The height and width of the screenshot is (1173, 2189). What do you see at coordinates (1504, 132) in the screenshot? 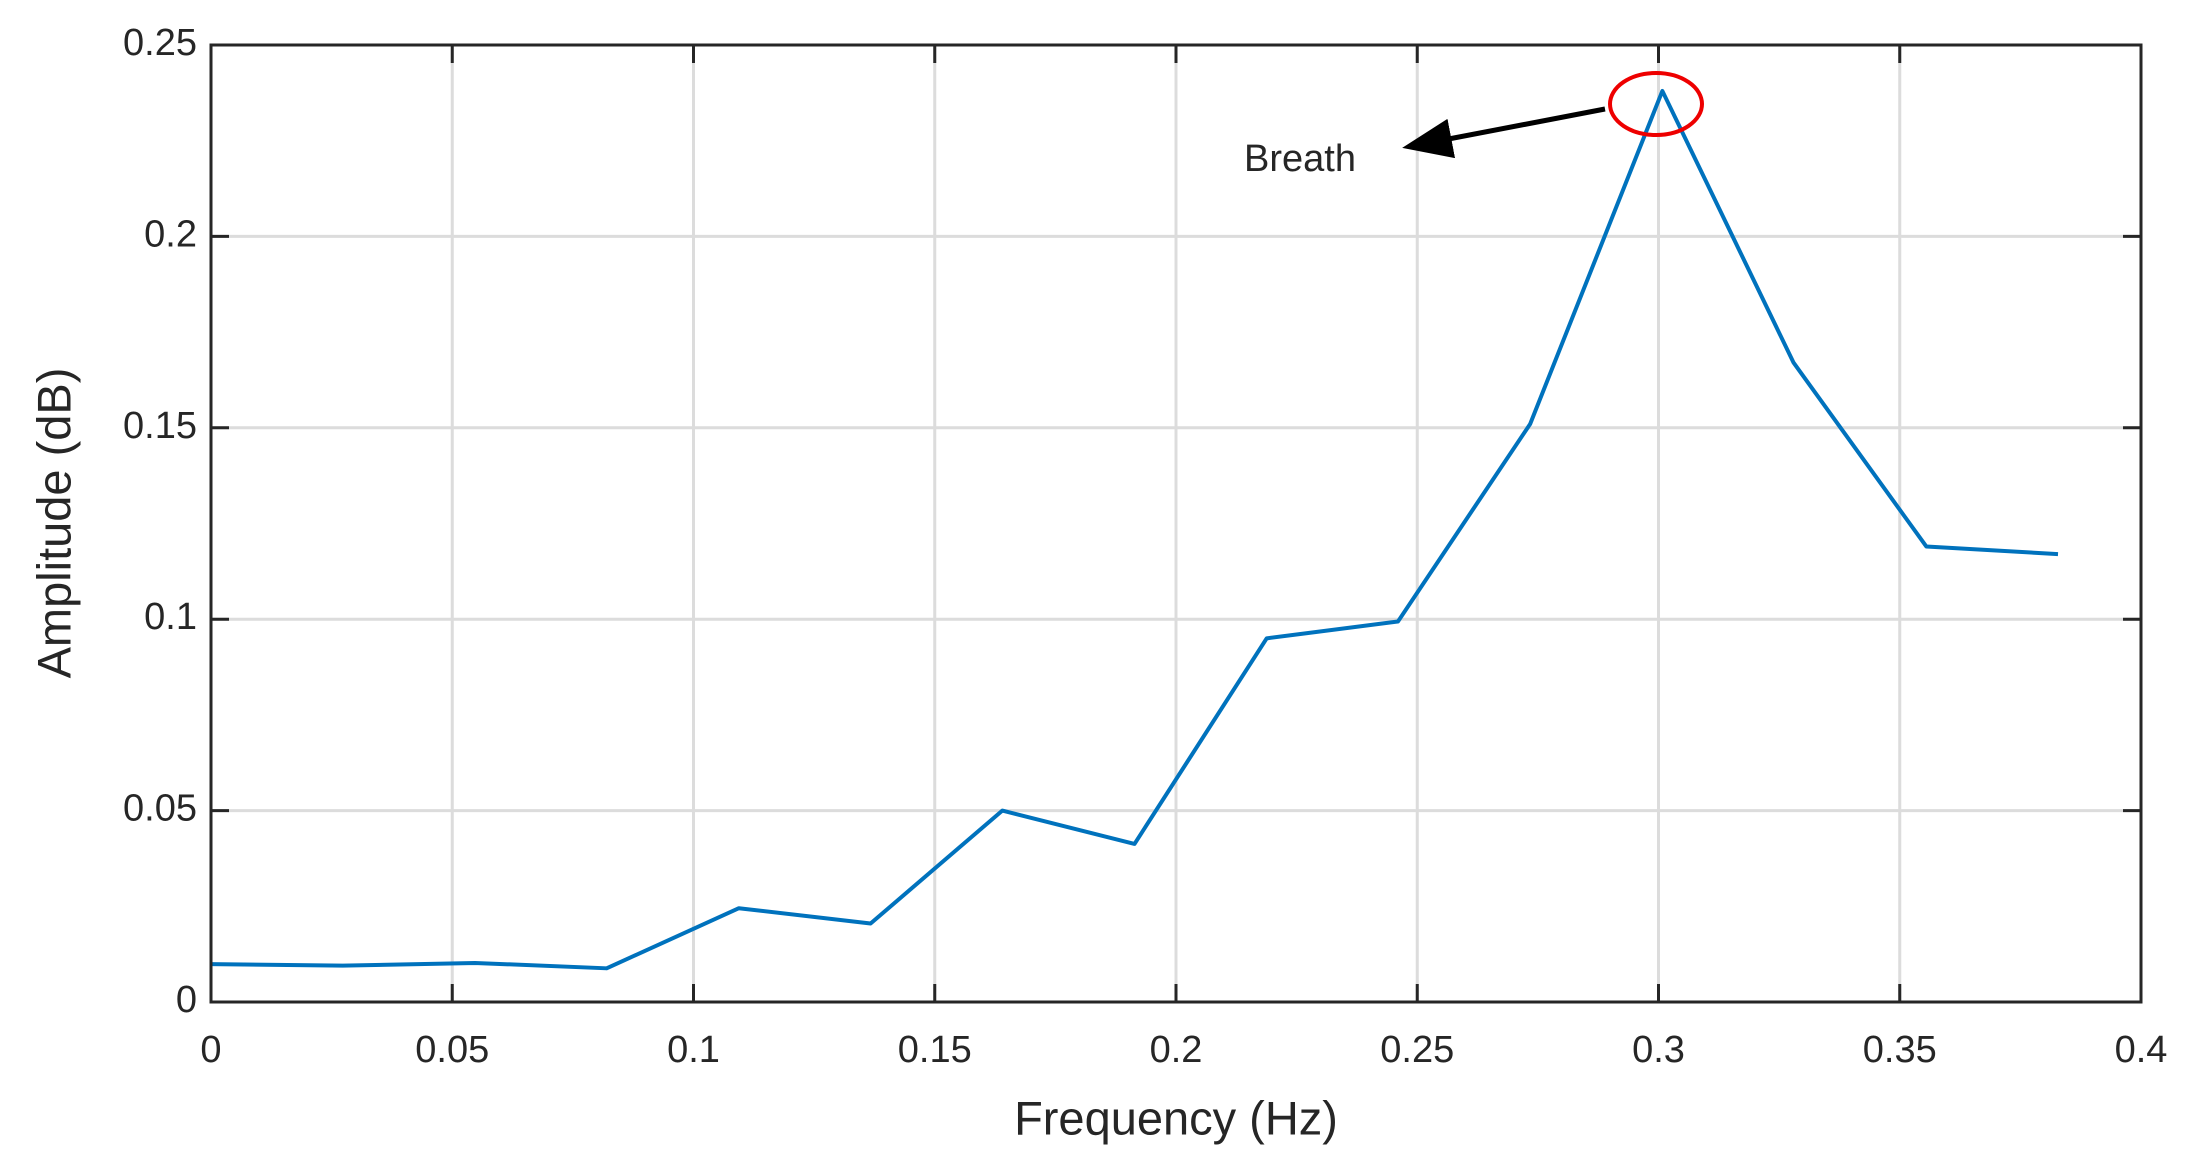
I see `annotation-arrow` at bounding box center [1504, 132].